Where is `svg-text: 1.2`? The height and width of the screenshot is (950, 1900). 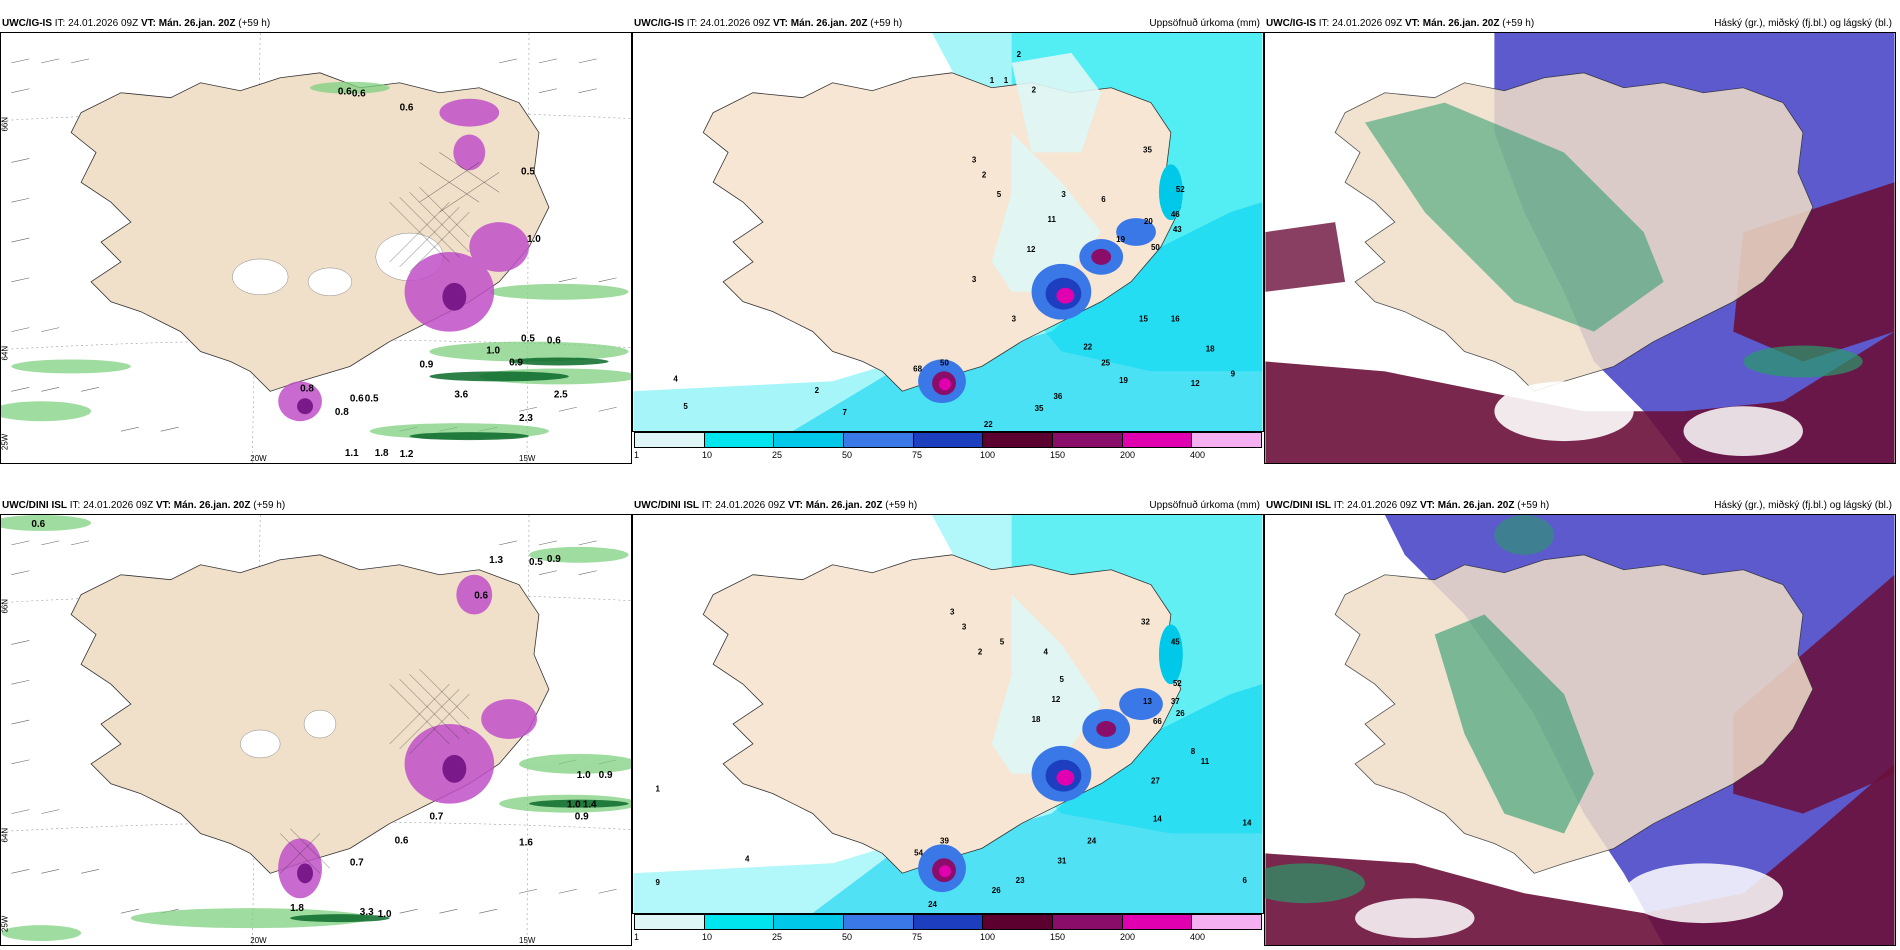 svg-text: 1.2 is located at coordinates (407, 454).